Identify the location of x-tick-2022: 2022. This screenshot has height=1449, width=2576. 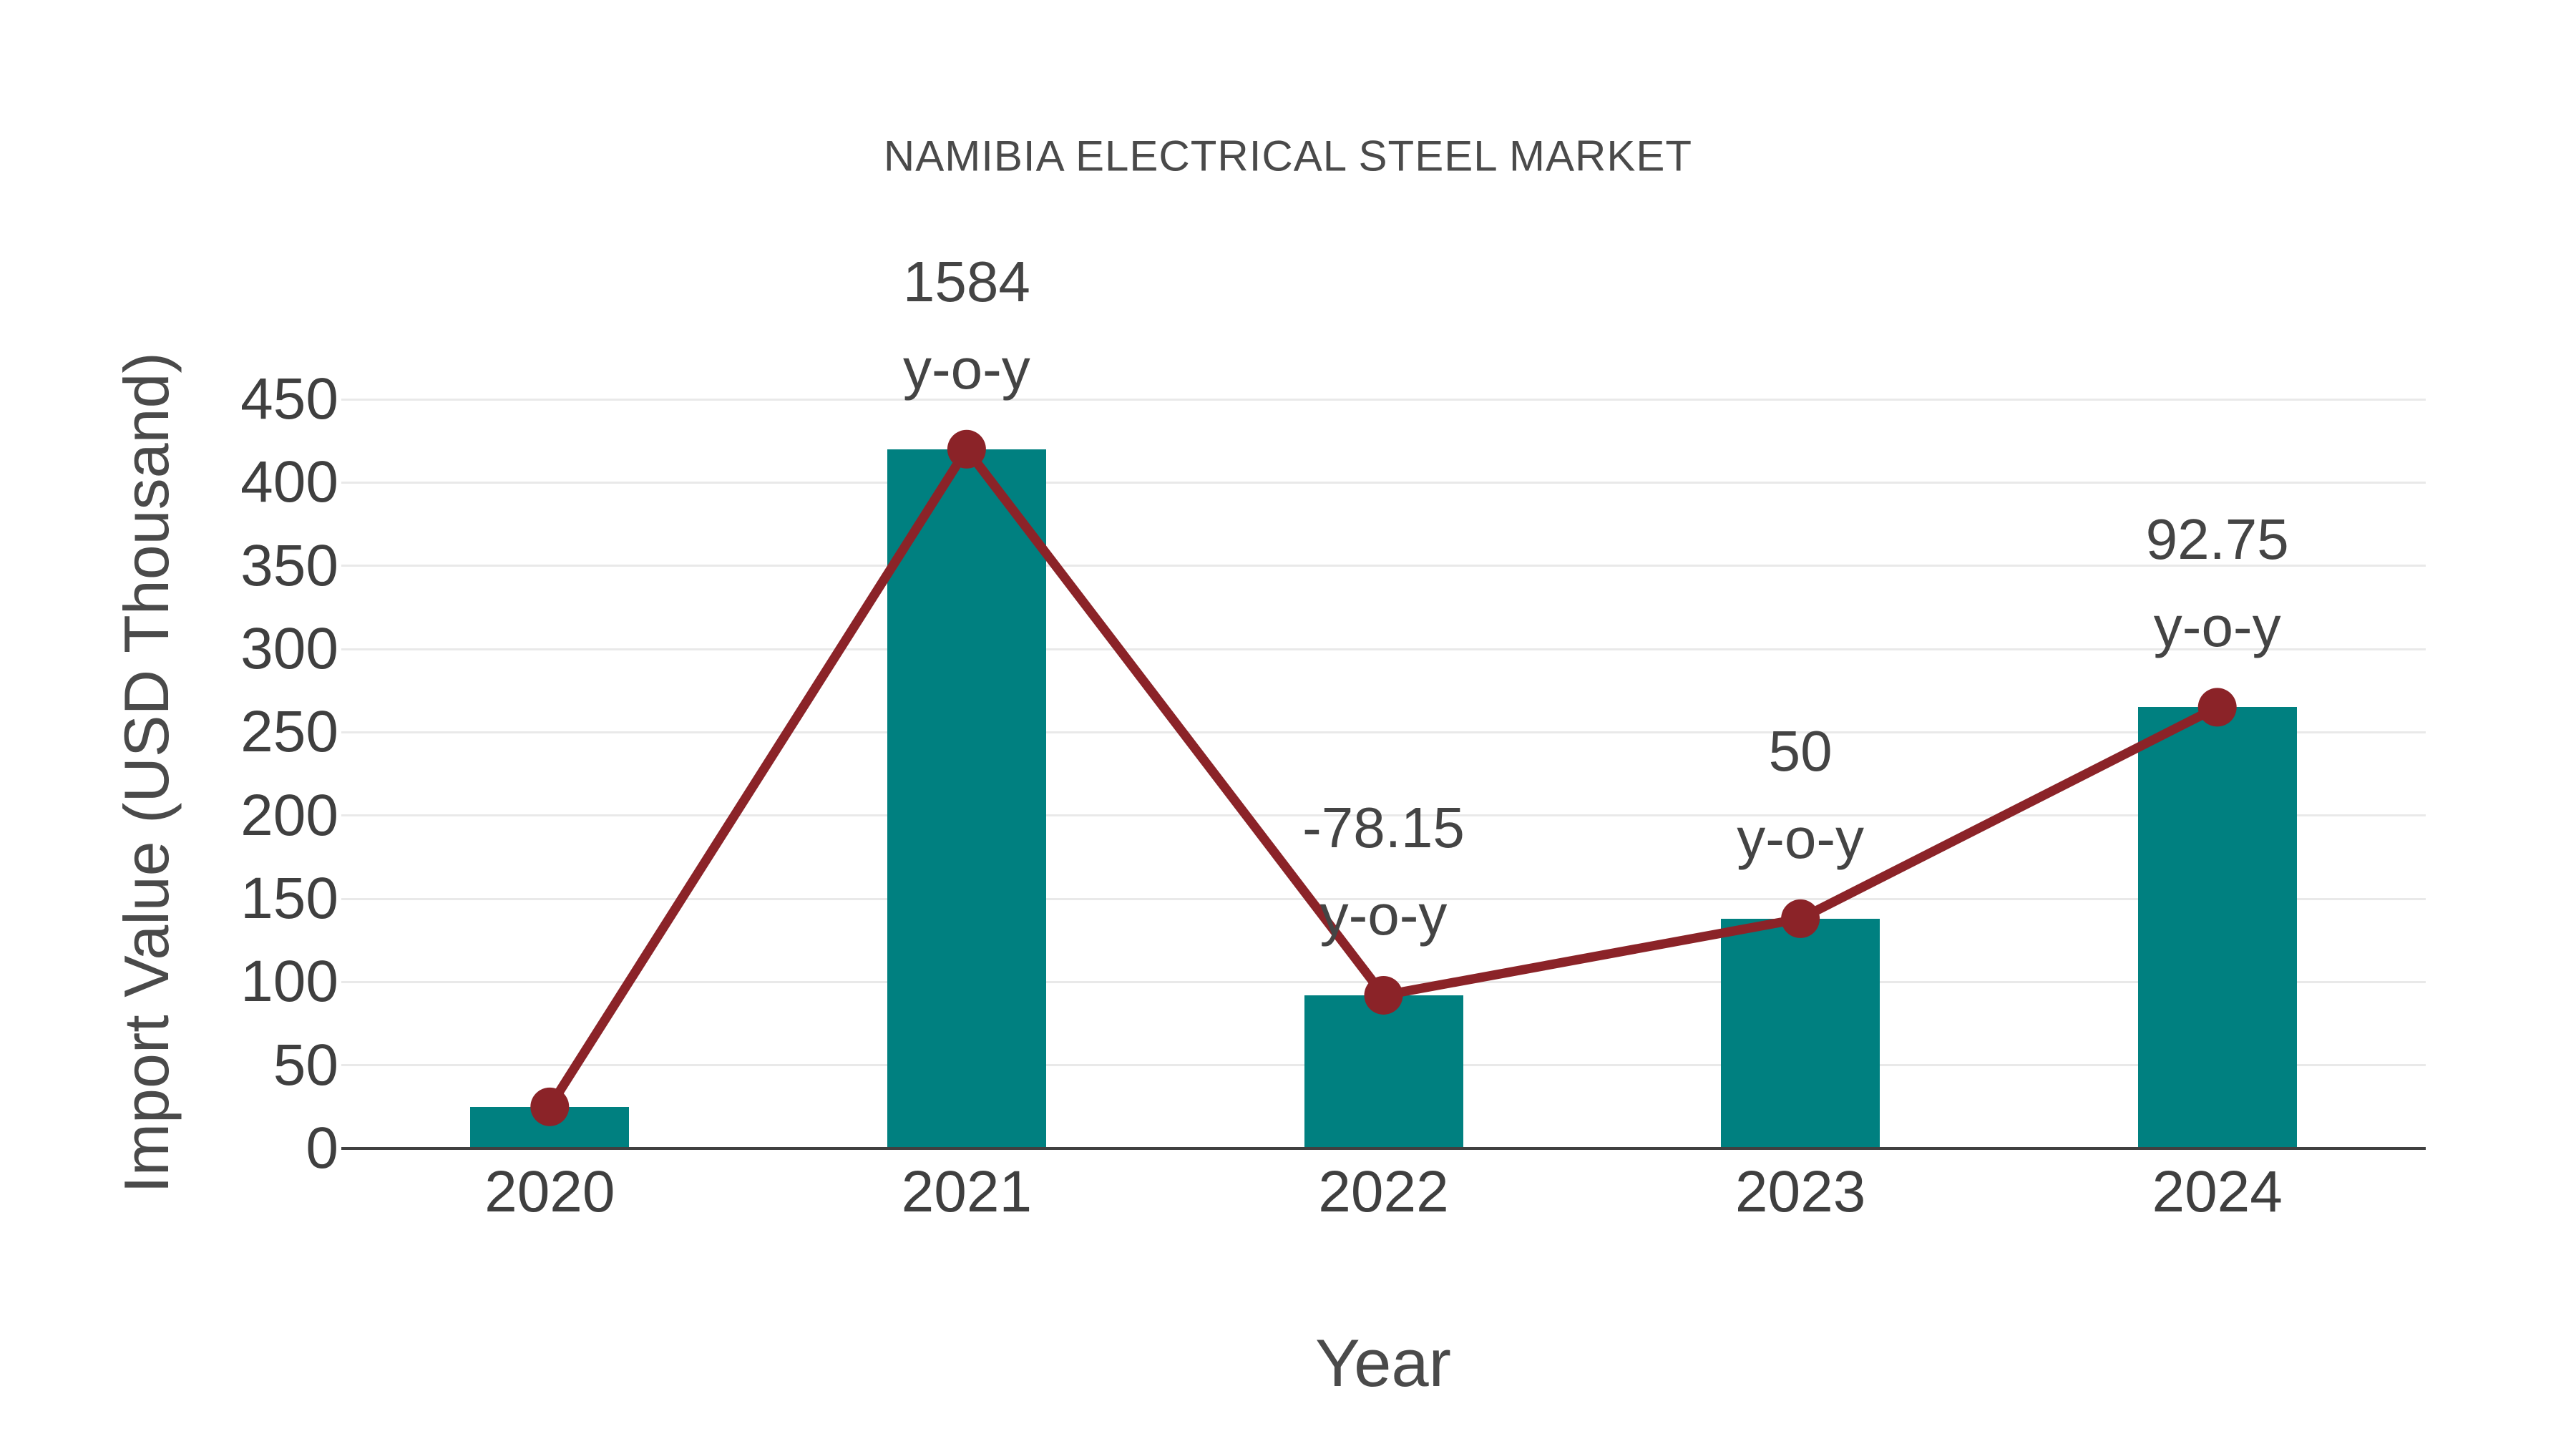
(1383, 1191).